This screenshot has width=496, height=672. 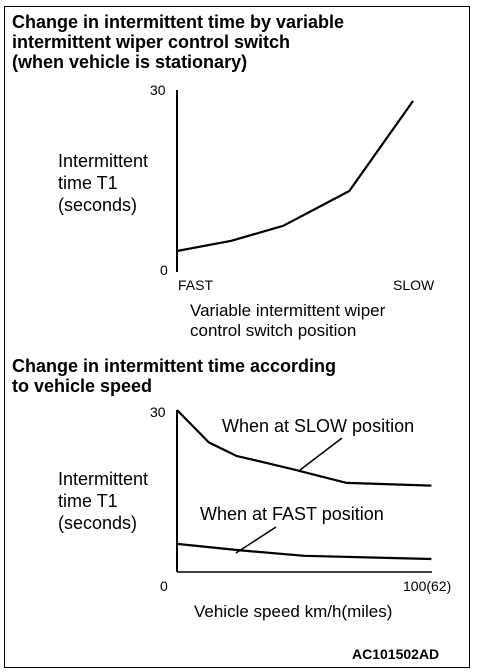 I want to click on chart1-y-tick-min: 0, so click(x=164, y=270).